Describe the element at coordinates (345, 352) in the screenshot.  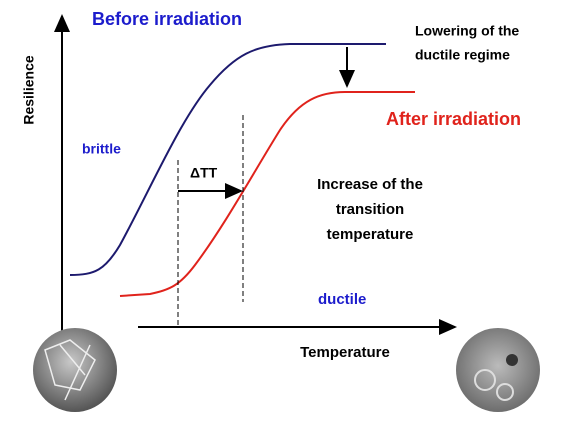
I see `x-axis-label: Temperature` at that location.